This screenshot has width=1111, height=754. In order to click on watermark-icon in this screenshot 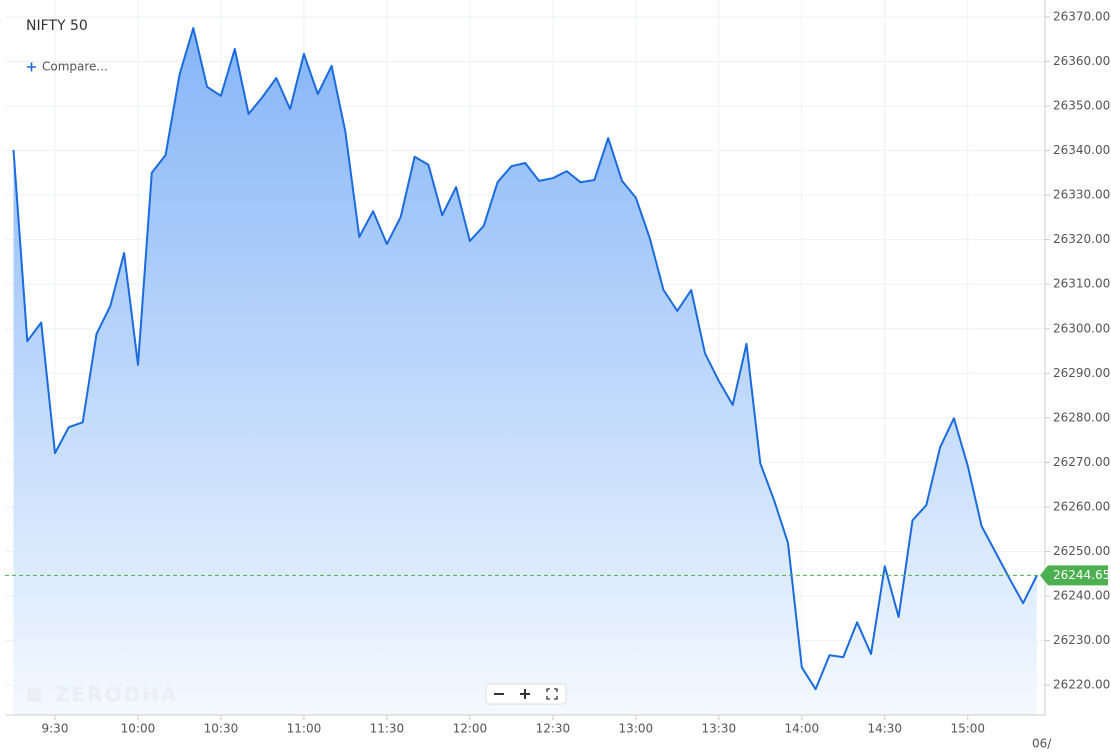, I will do `click(34, 695)`.